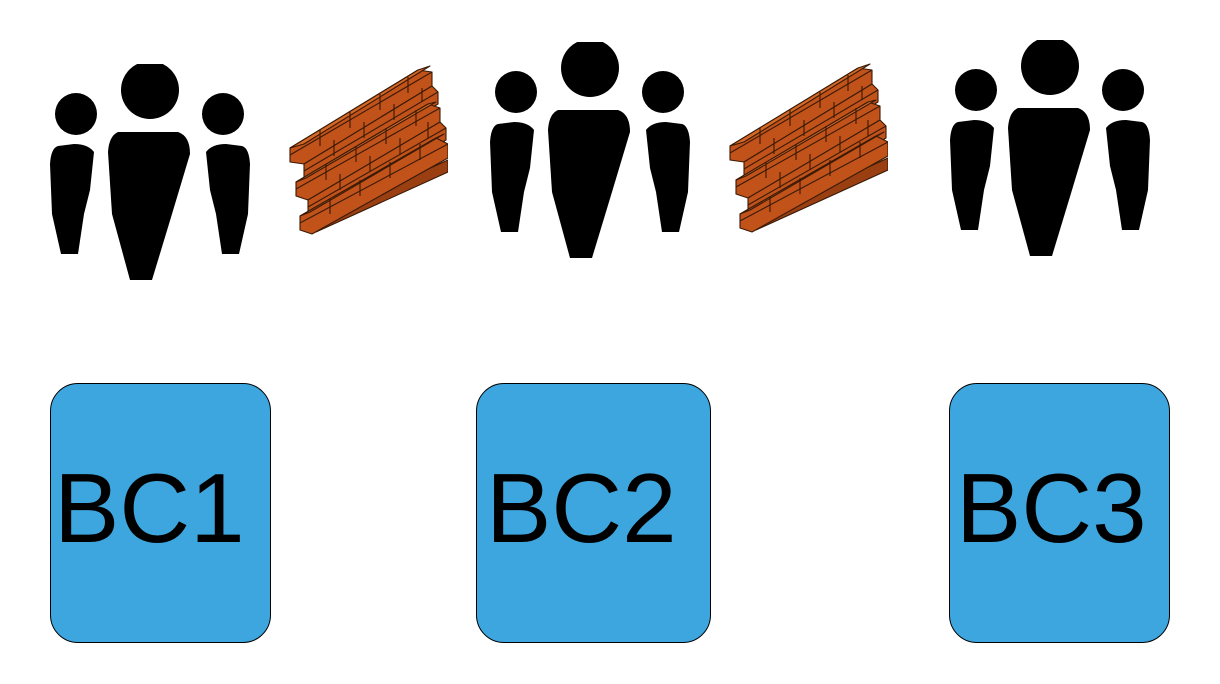 The height and width of the screenshot is (684, 1220). Describe the element at coordinates (149, 508) in the screenshot. I see `bounded-context-label-1: BC1` at that location.